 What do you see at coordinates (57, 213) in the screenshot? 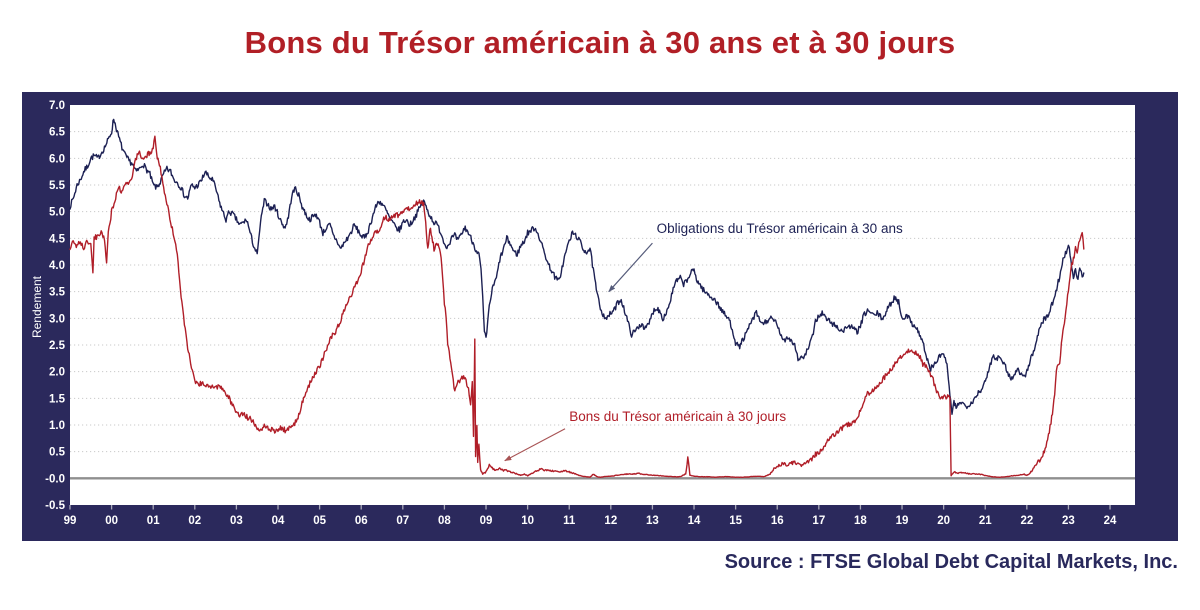
I see `y-tick-label: 5.0` at bounding box center [57, 213].